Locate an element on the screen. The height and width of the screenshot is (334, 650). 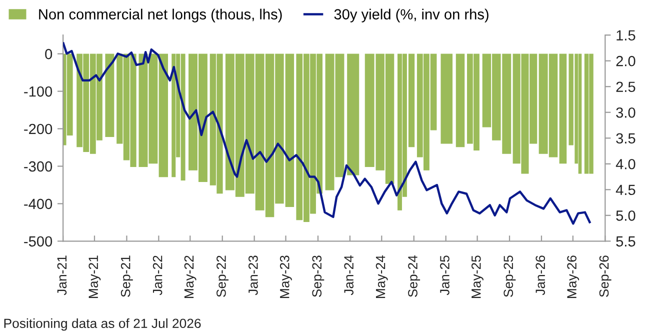
y2-tick-label: 2.5 is located at coordinates (626, 87).